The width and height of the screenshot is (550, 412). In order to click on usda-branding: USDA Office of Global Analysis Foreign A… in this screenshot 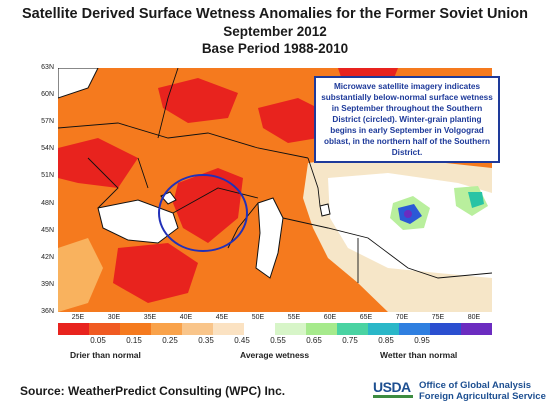, I will do `click(459, 391)`.